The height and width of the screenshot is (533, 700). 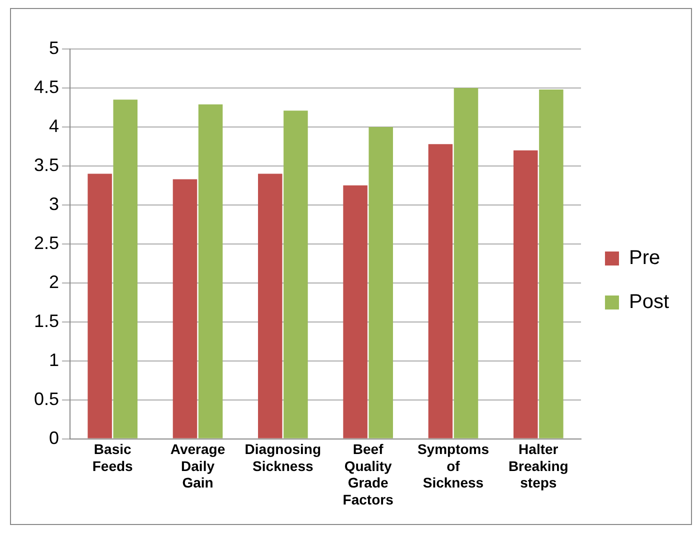 What do you see at coordinates (198, 466) in the screenshot?
I see `x-tick-label: Average Daily Gain` at bounding box center [198, 466].